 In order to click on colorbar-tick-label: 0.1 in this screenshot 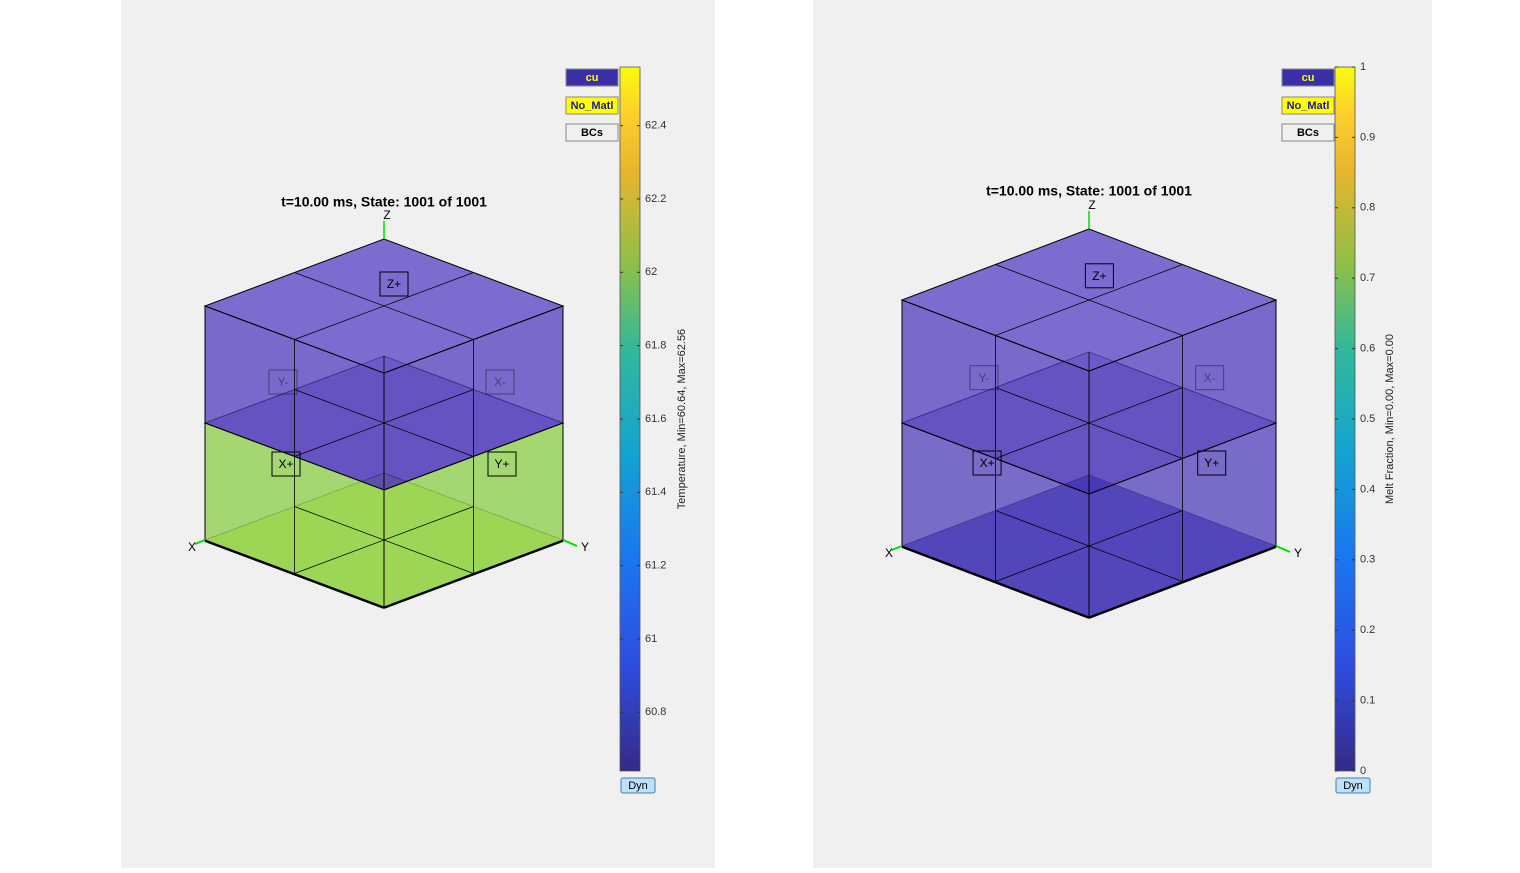, I will do `click(1367, 701)`.